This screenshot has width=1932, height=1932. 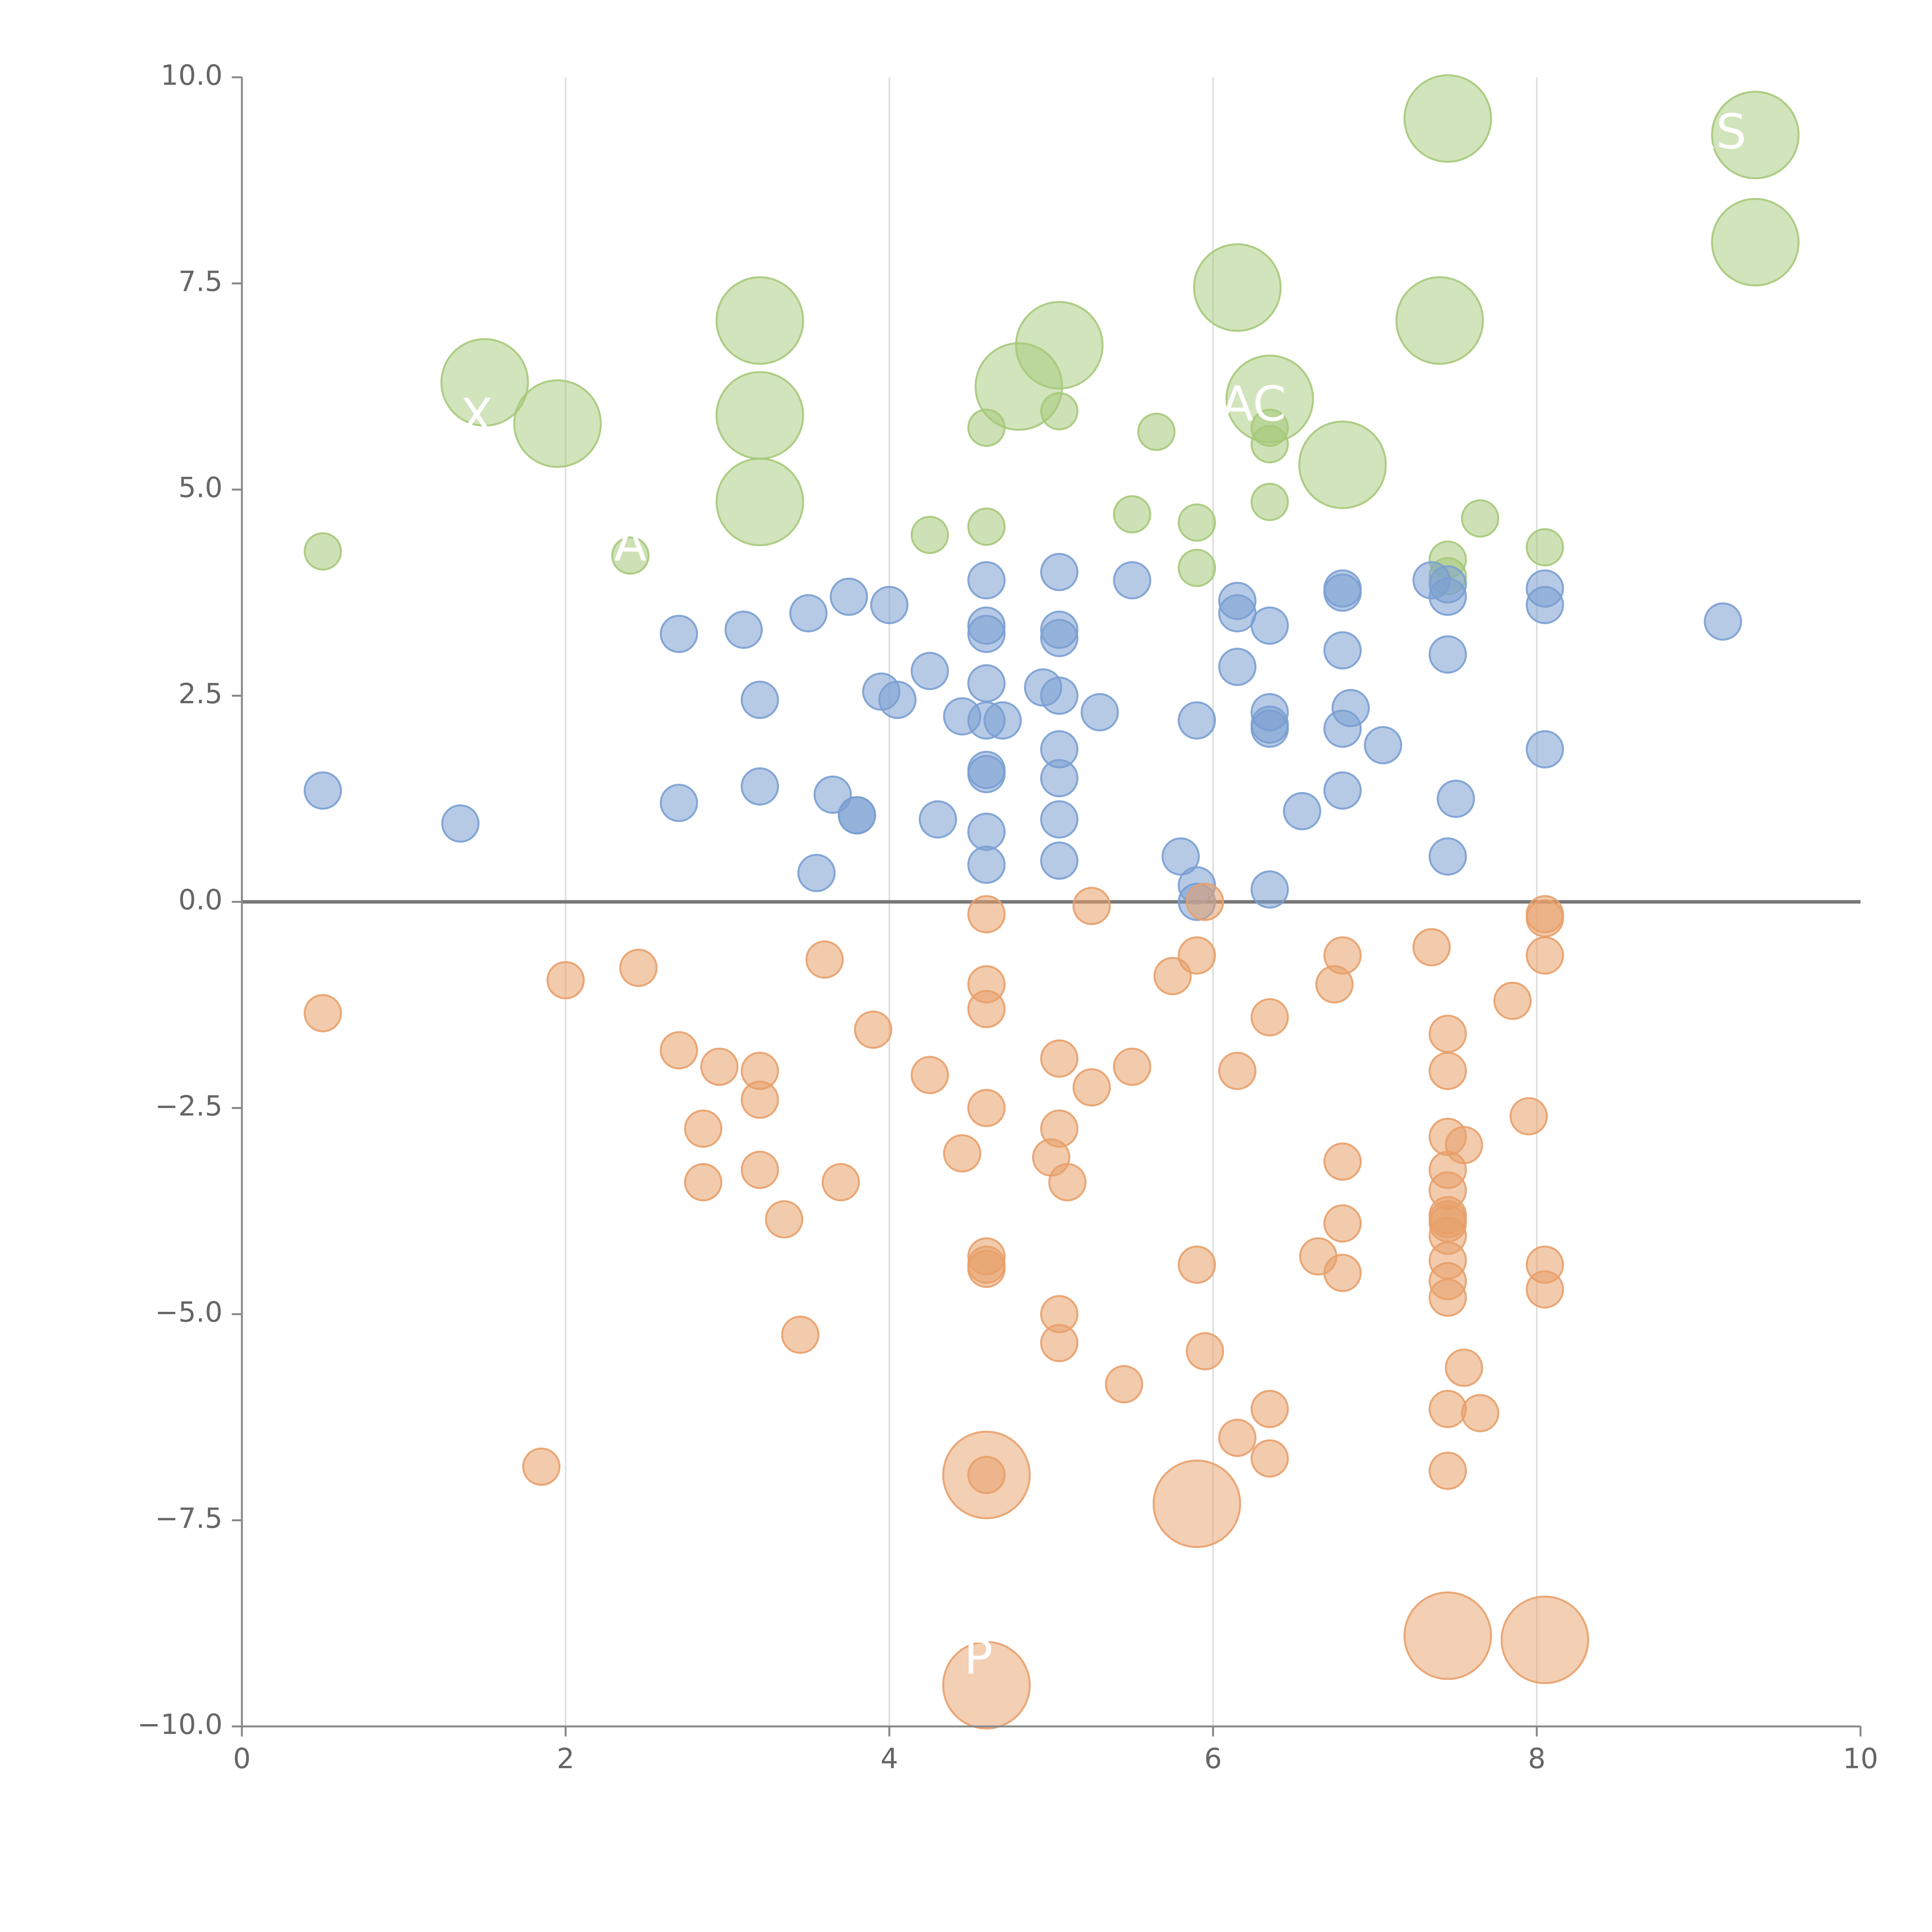 I want to click on y-tick-label: −5.0, so click(x=189, y=1312).